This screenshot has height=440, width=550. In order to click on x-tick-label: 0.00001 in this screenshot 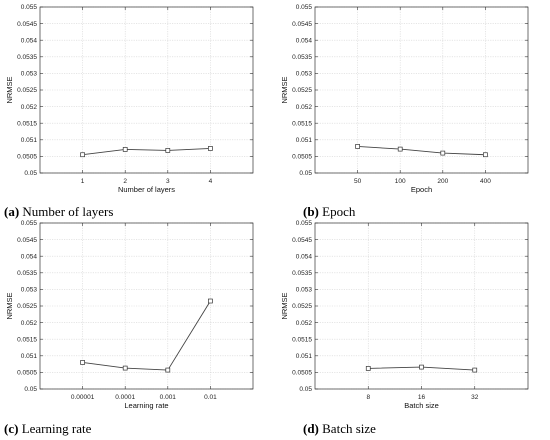, I will do `click(83, 397)`.